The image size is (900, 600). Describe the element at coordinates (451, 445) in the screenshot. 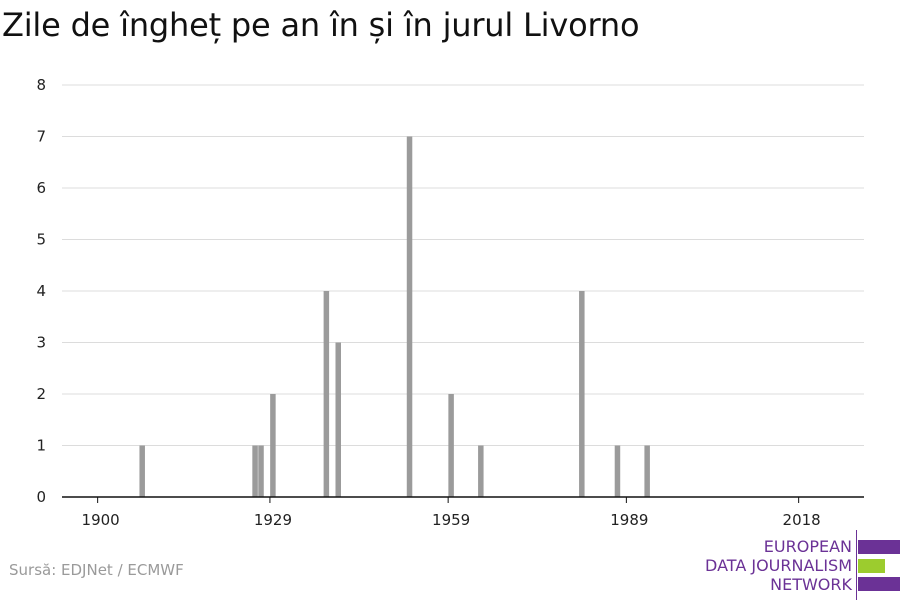

I see `bar-1959` at that location.